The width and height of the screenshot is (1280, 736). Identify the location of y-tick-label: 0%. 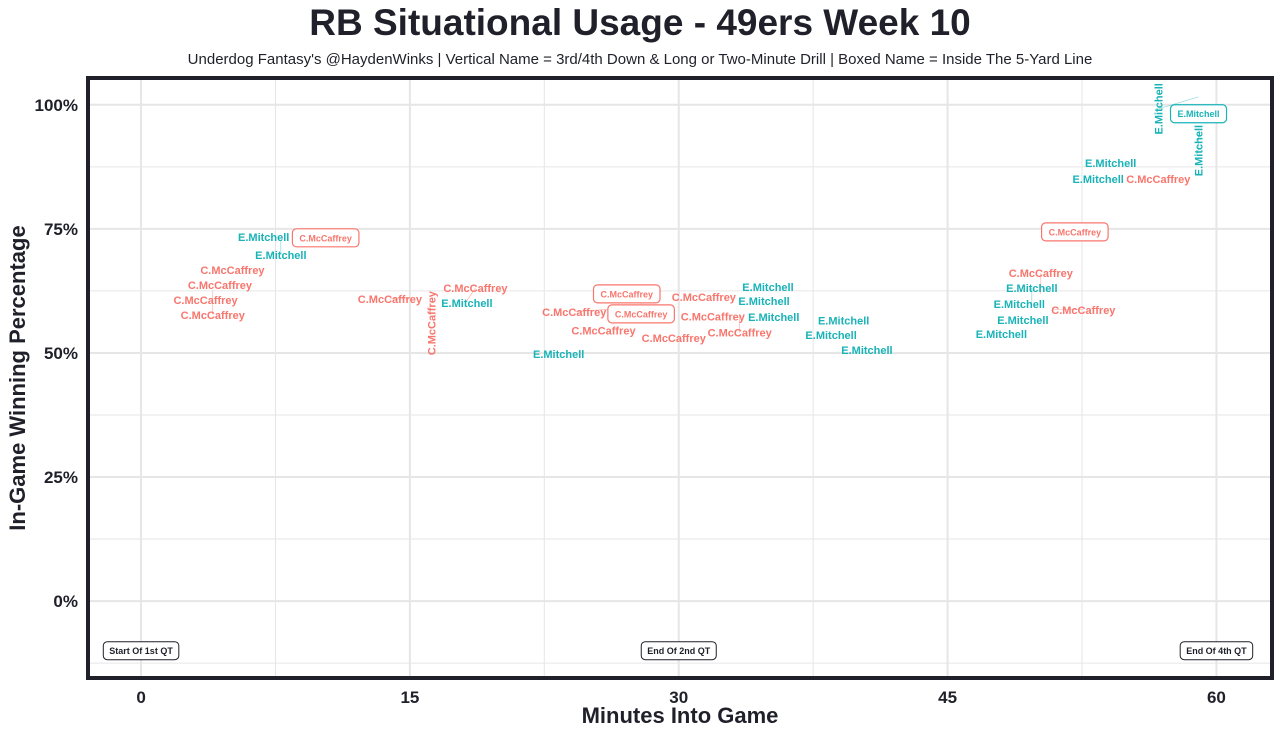
(65, 601).